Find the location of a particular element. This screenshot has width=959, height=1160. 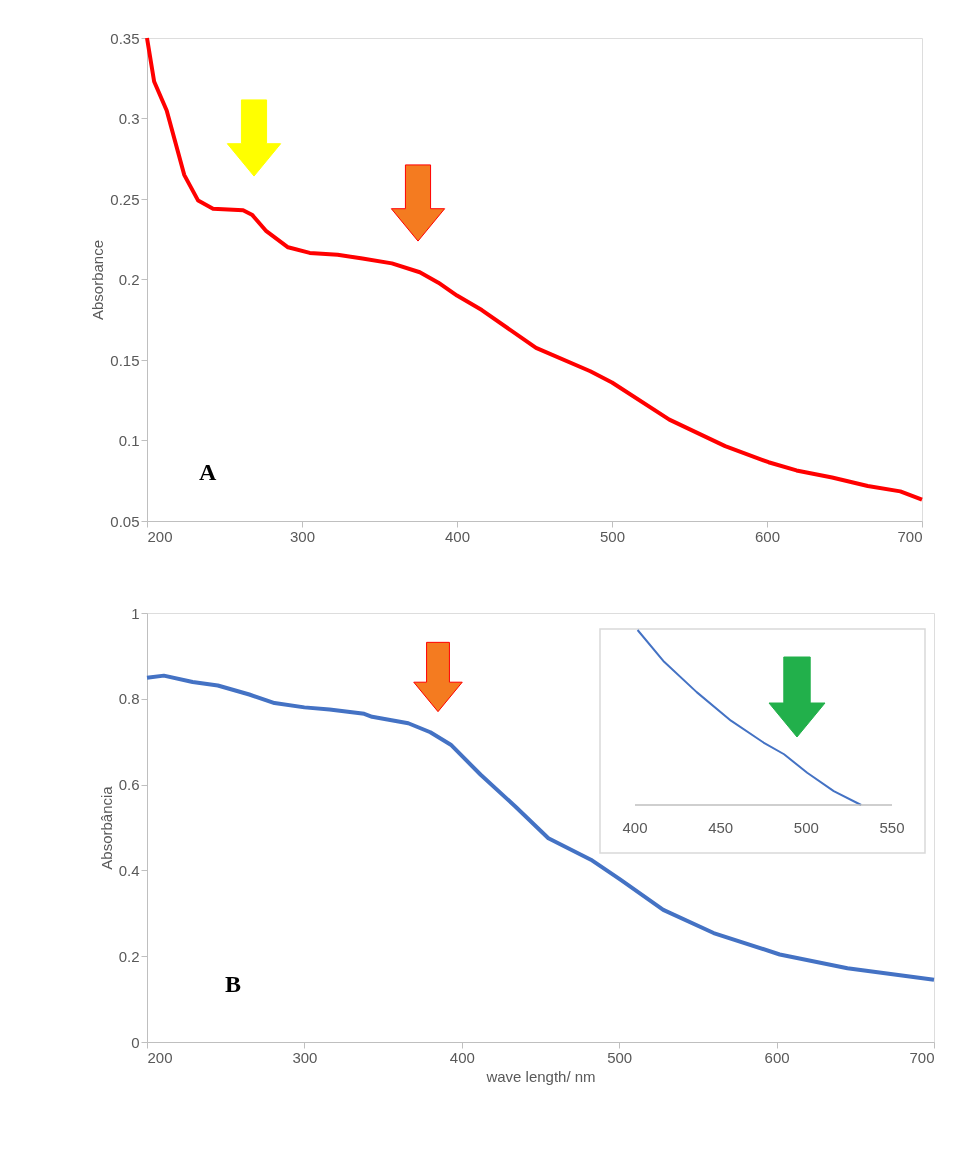

y-tick-label: 0.4 is located at coordinates (129, 870).